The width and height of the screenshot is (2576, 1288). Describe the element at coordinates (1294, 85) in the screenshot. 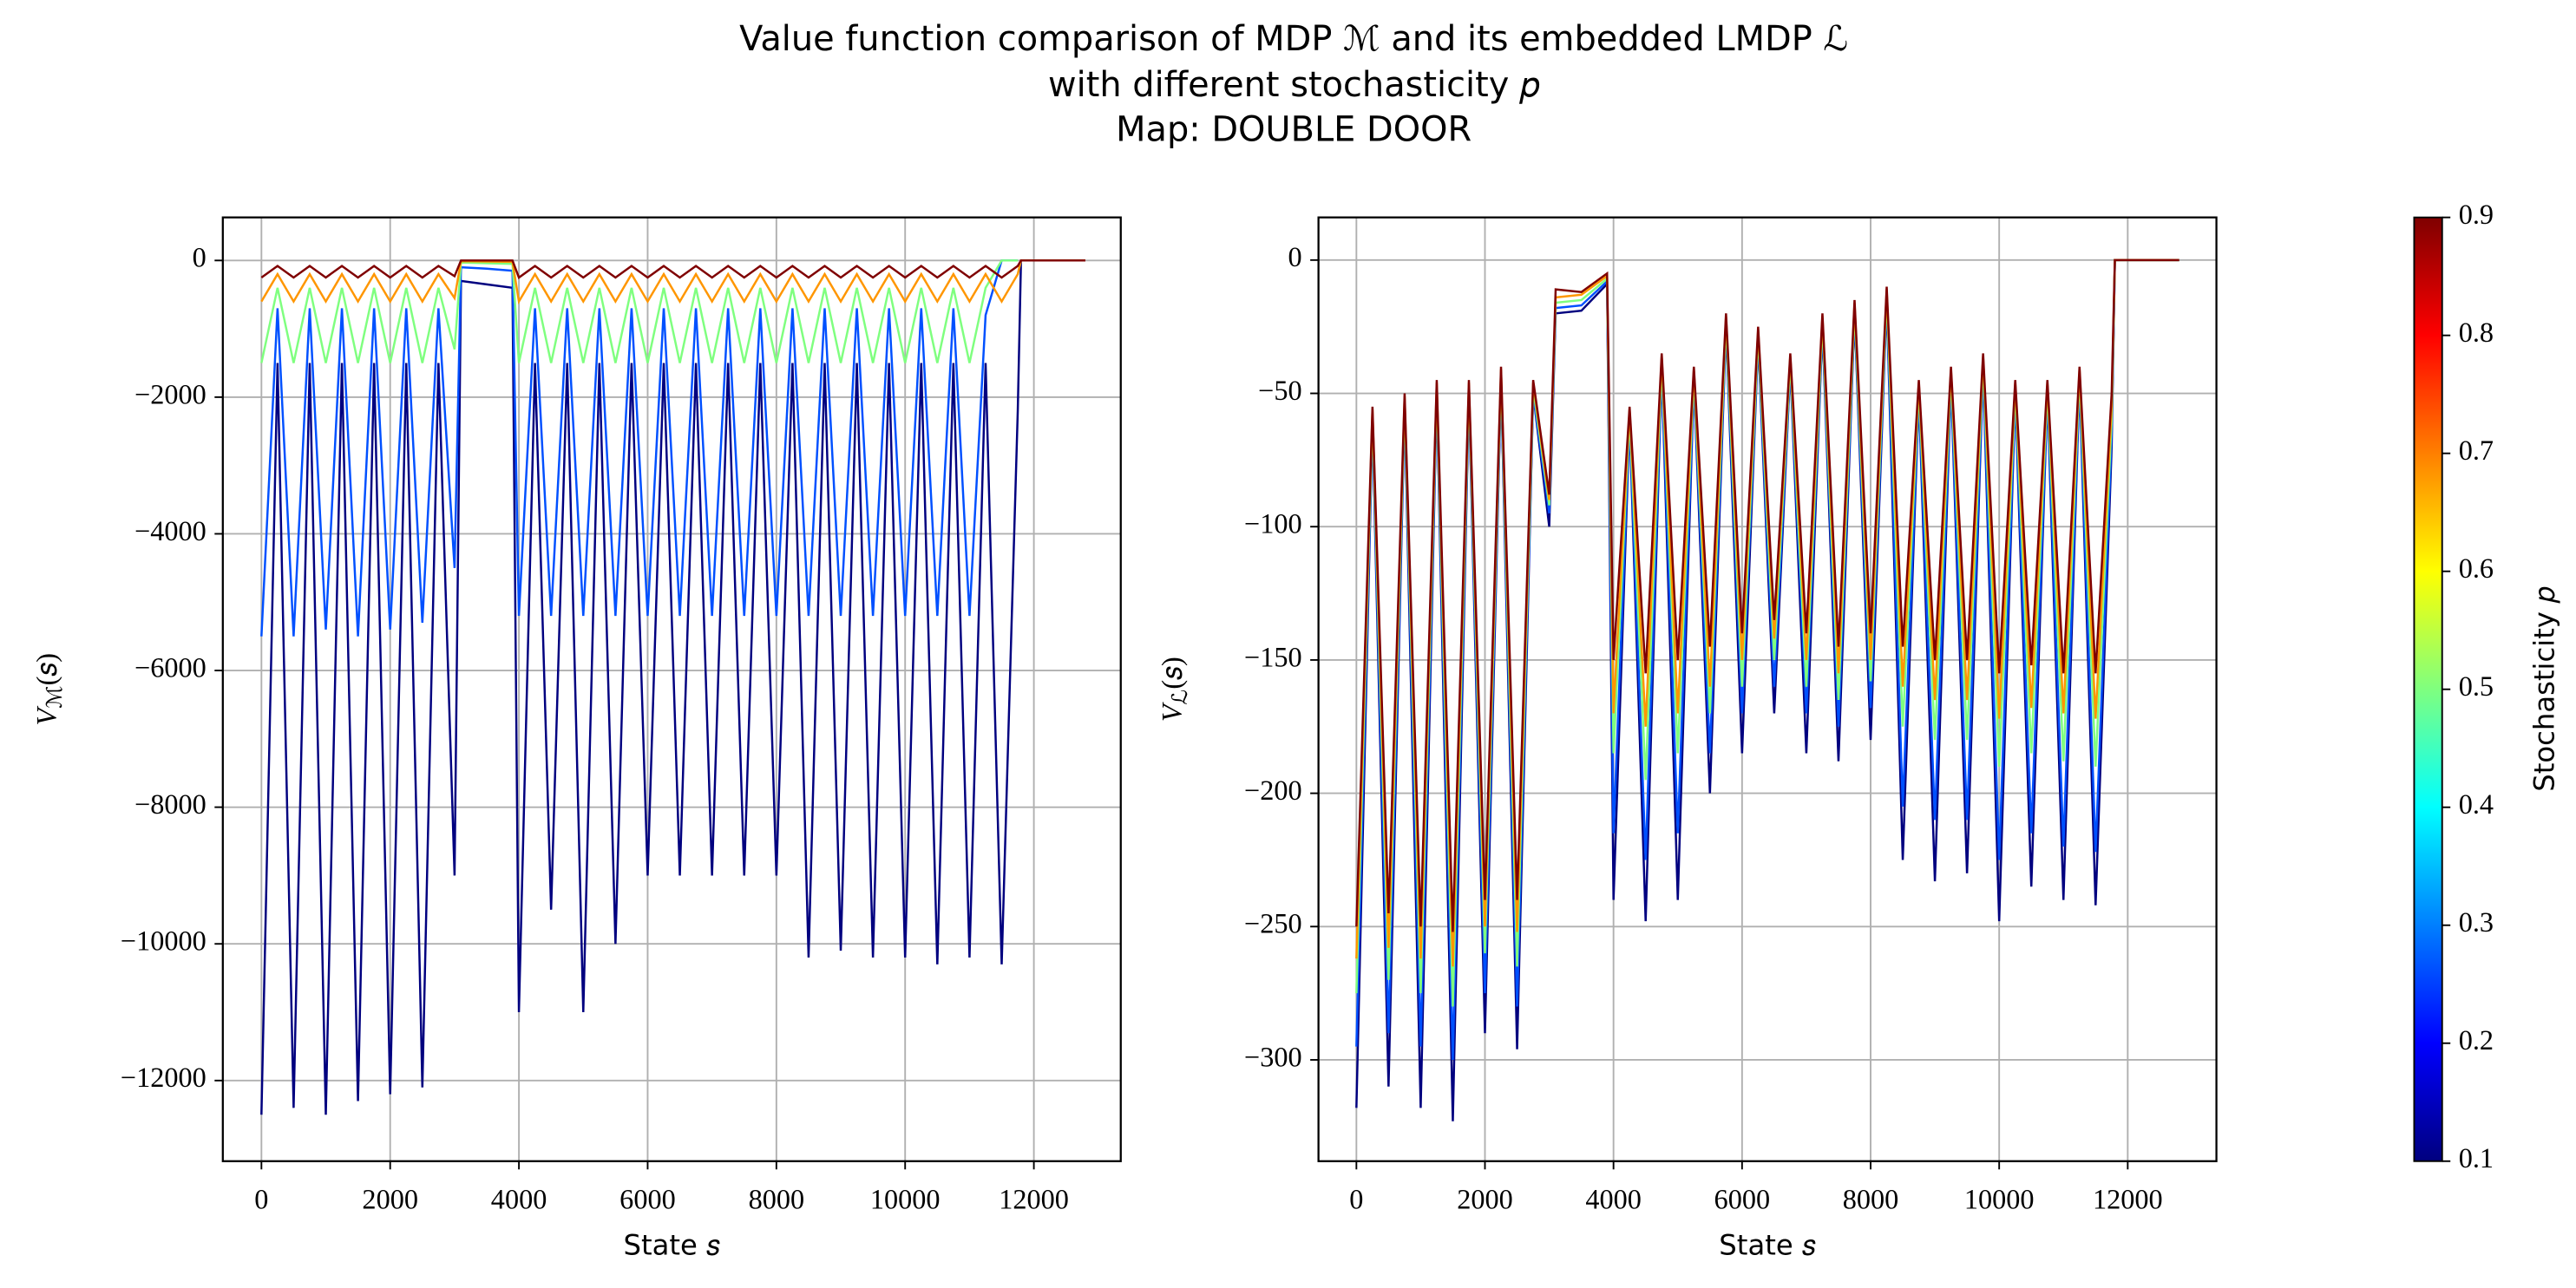

I see `title-line: with different stochasticity 𝑝` at that location.